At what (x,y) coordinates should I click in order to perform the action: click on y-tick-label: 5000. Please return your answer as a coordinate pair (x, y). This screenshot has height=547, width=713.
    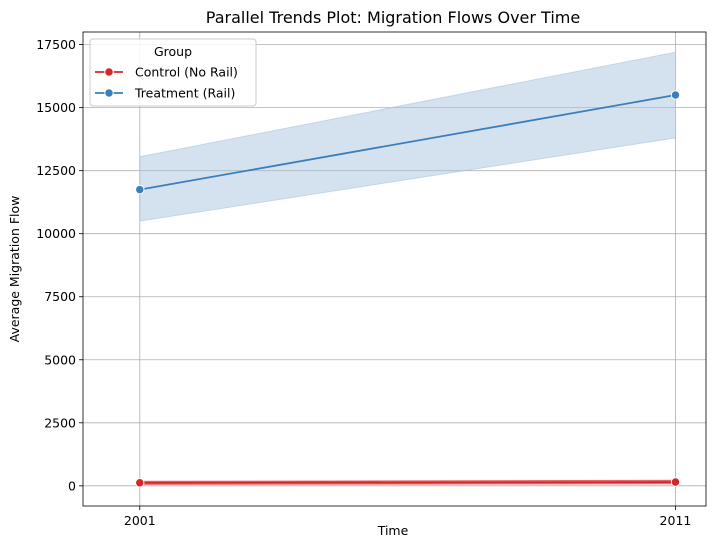
    Looking at the image, I should click on (60, 359).